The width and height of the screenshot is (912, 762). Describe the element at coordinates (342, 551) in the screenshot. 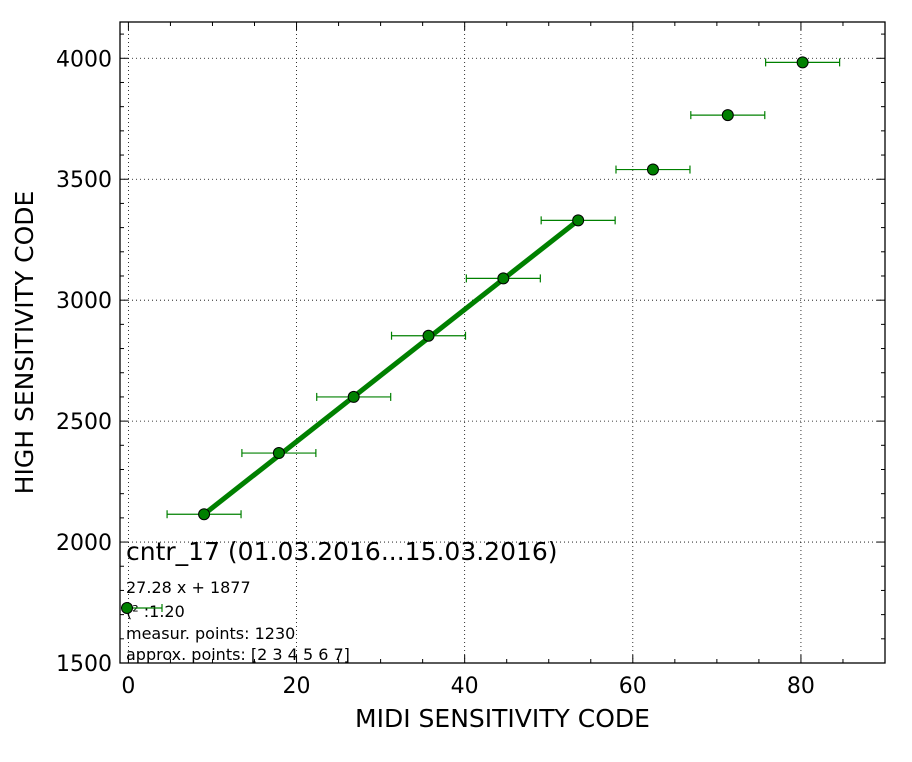

I see `legend-title: cntr_17 (01.03.2016...15.03.2016)` at that location.